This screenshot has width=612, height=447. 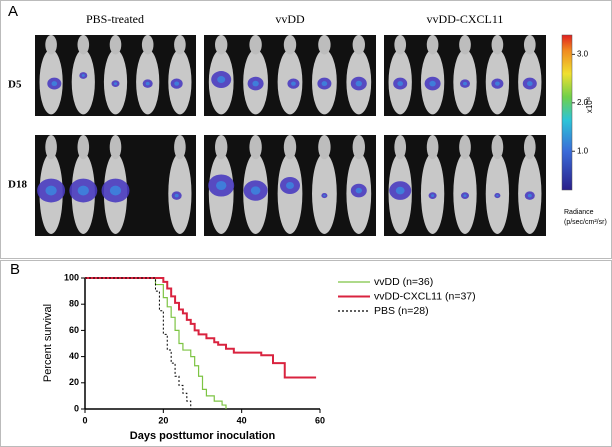 I want to click on y-tick-label: 40, so click(x=74, y=356).